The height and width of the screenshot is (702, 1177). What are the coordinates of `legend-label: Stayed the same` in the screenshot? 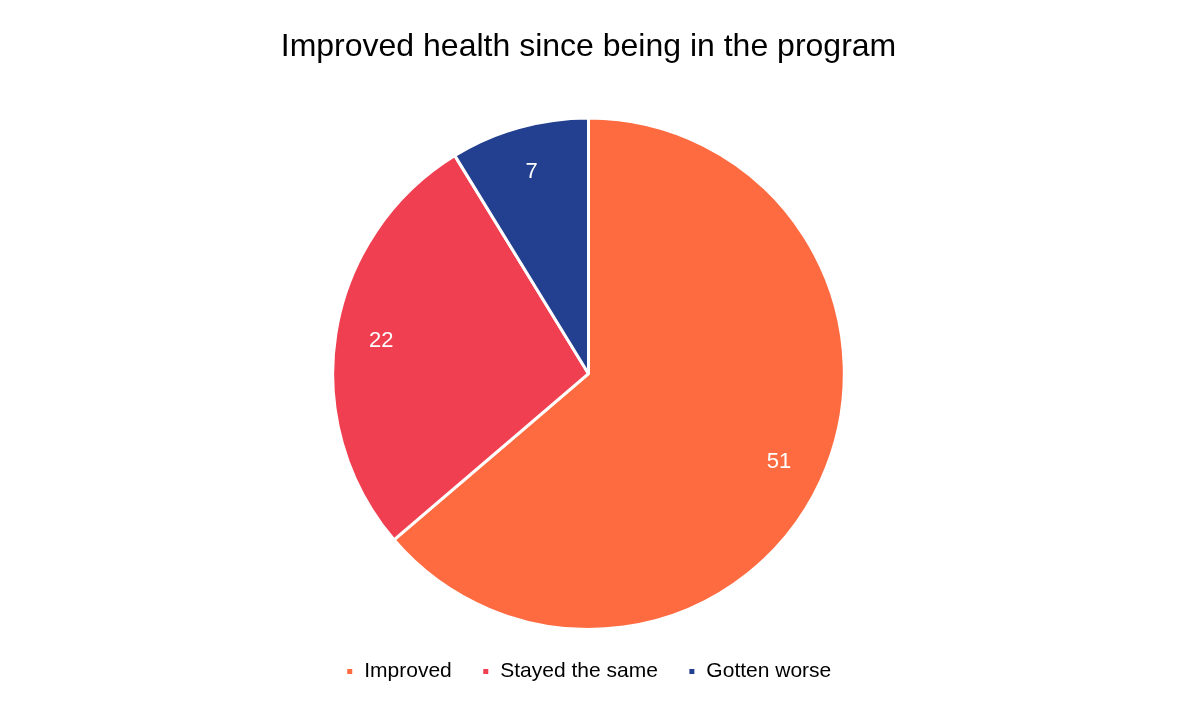 It's located at (579, 670).